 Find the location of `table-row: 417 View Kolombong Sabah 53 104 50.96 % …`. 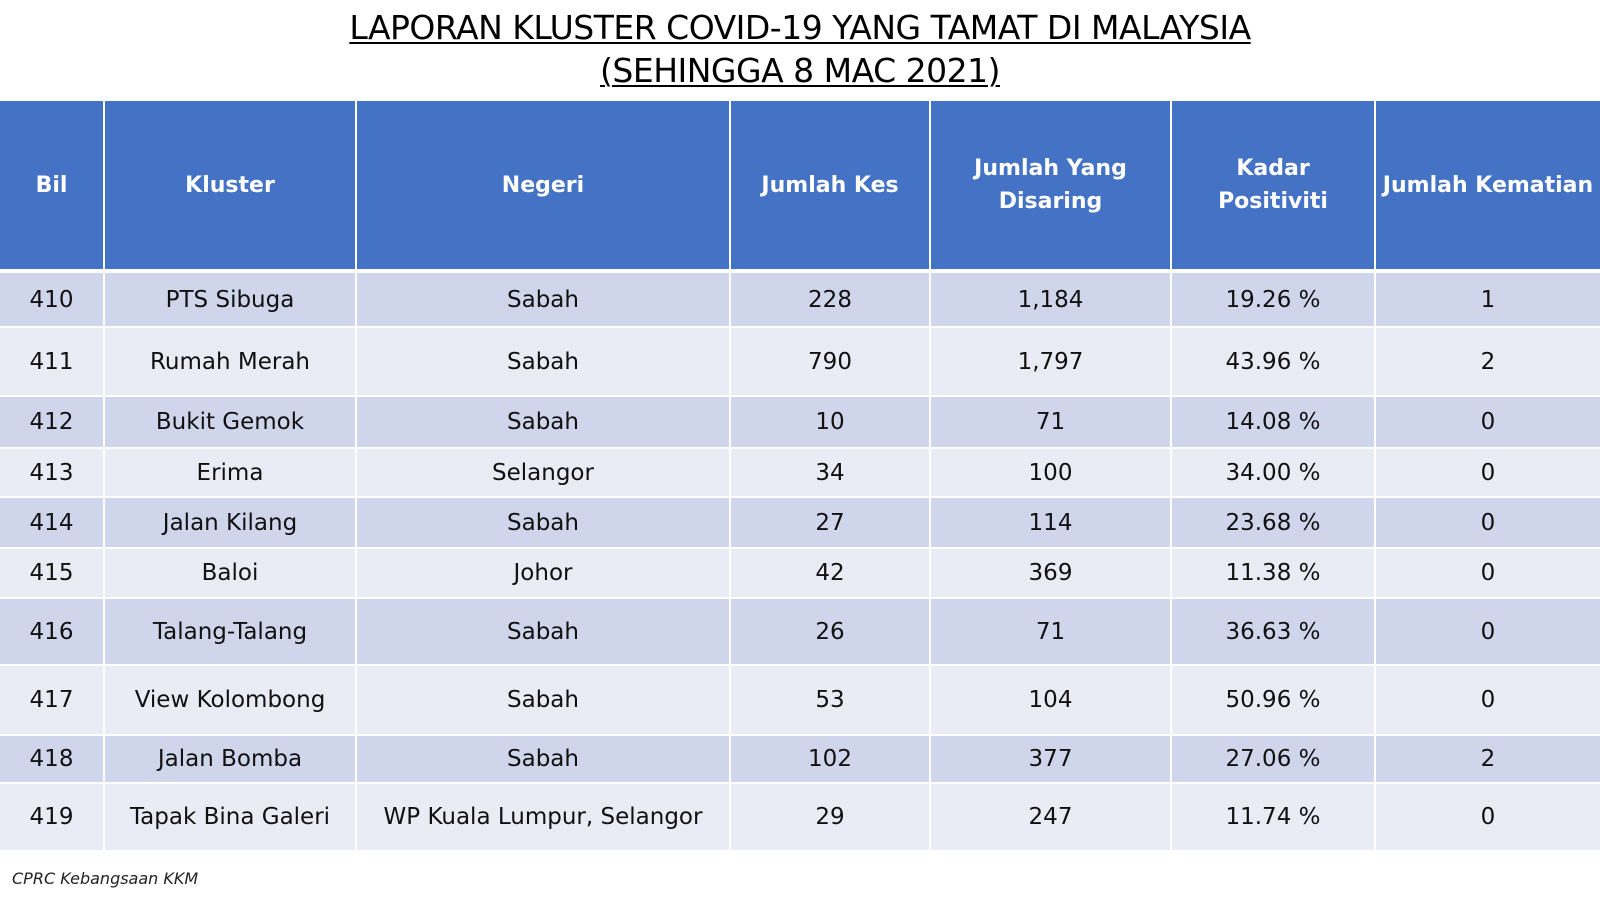

table-row: 417 View Kolombong Sabah 53 104 50.96 % … is located at coordinates (800, 700).